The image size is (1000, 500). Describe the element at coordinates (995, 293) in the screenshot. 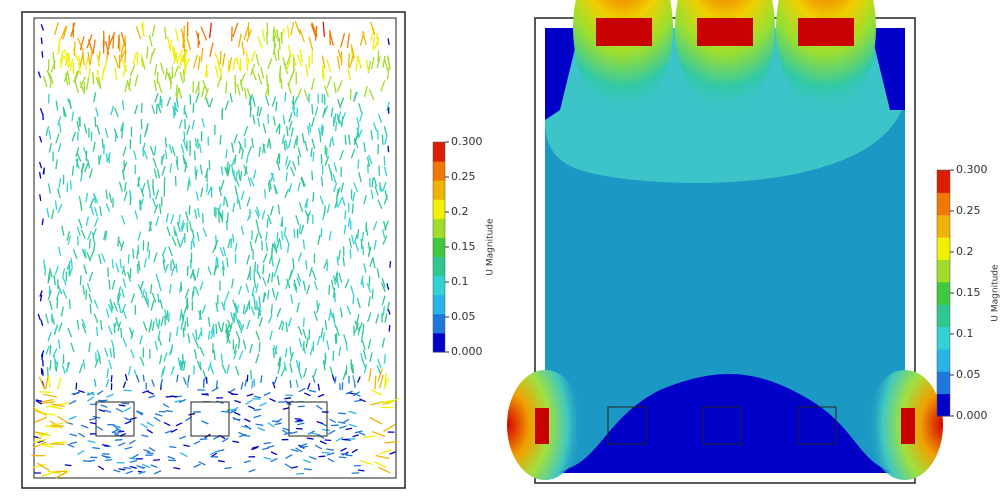

I see `colorbar-title: U Magnitude` at that location.